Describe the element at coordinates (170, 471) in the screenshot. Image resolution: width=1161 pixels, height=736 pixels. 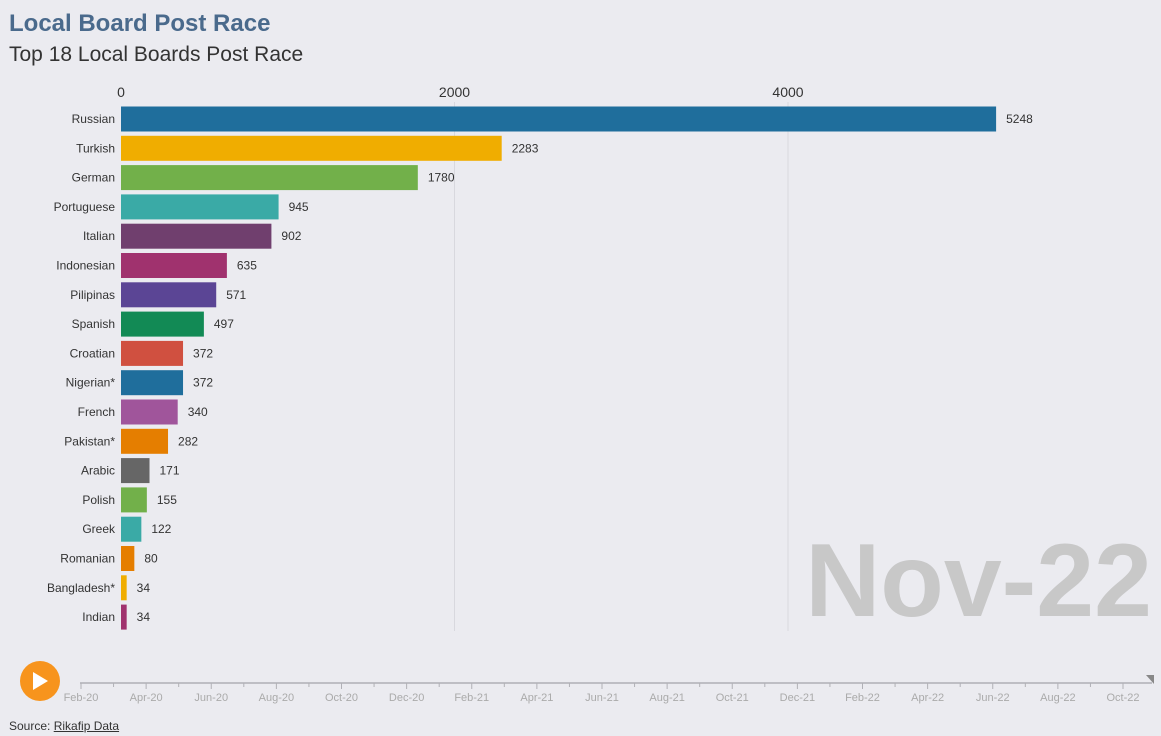
I see `data-label: 171` at that location.